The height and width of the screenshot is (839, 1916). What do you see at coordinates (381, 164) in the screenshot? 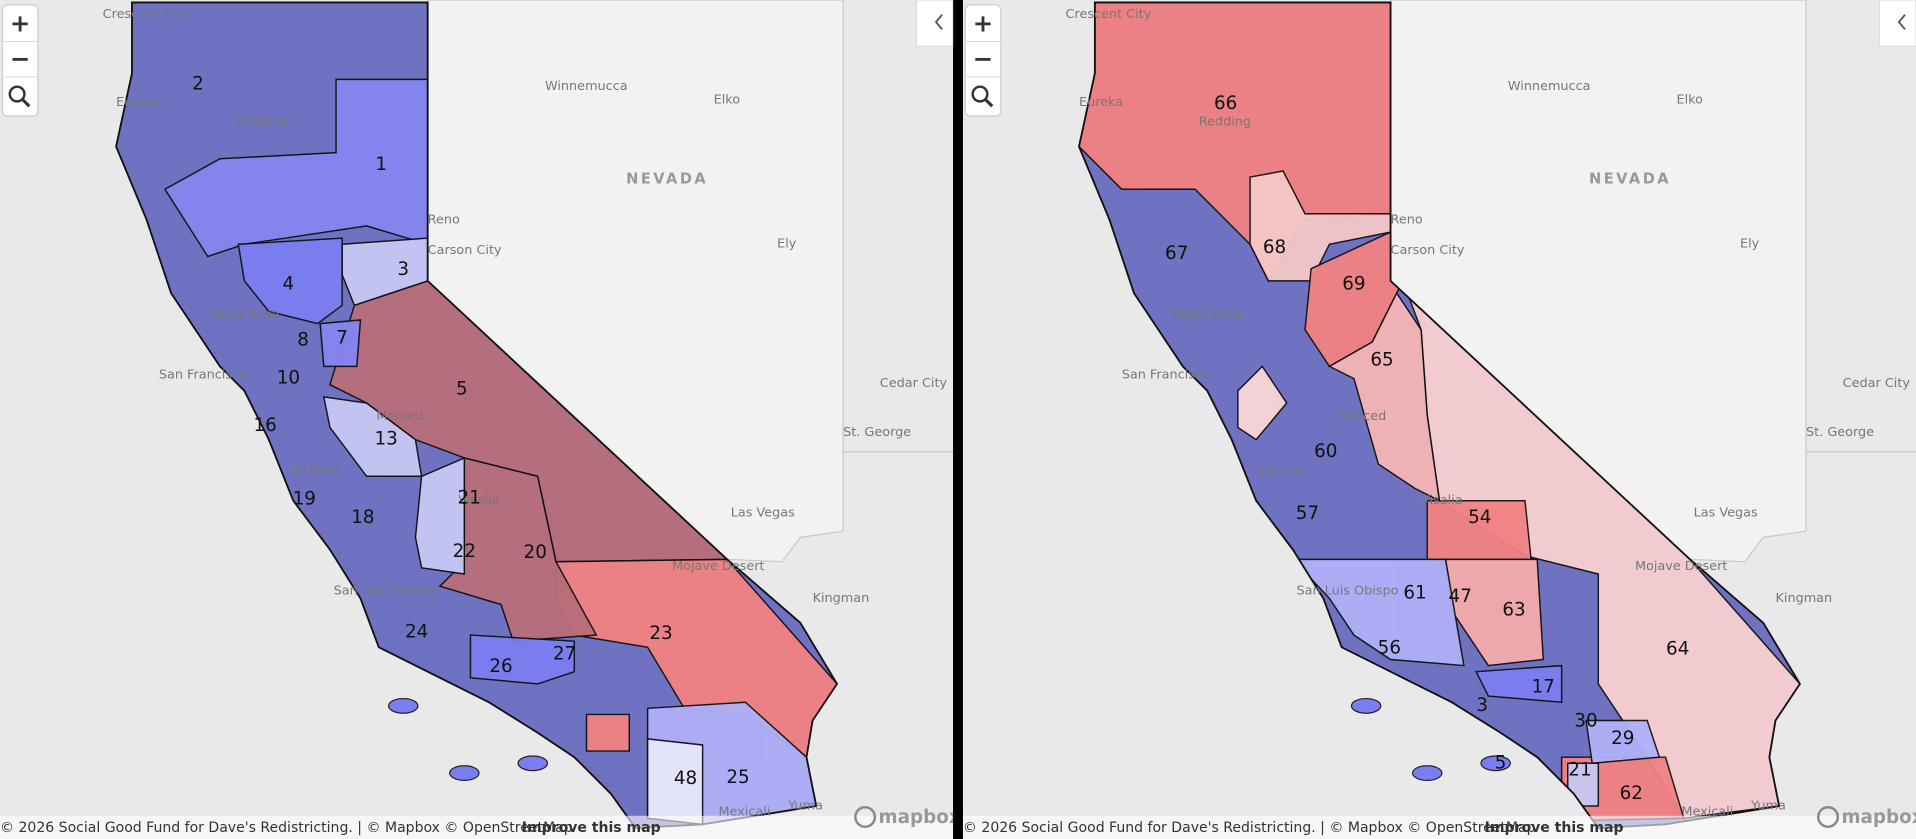
I see `district-label: 1` at bounding box center [381, 164].